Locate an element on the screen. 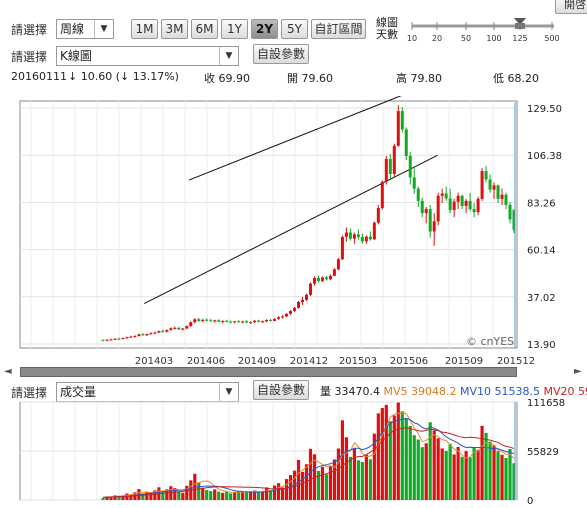 This screenshot has width=587, height=508. days-tick-label: 10 is located at coordinates (412, 38).